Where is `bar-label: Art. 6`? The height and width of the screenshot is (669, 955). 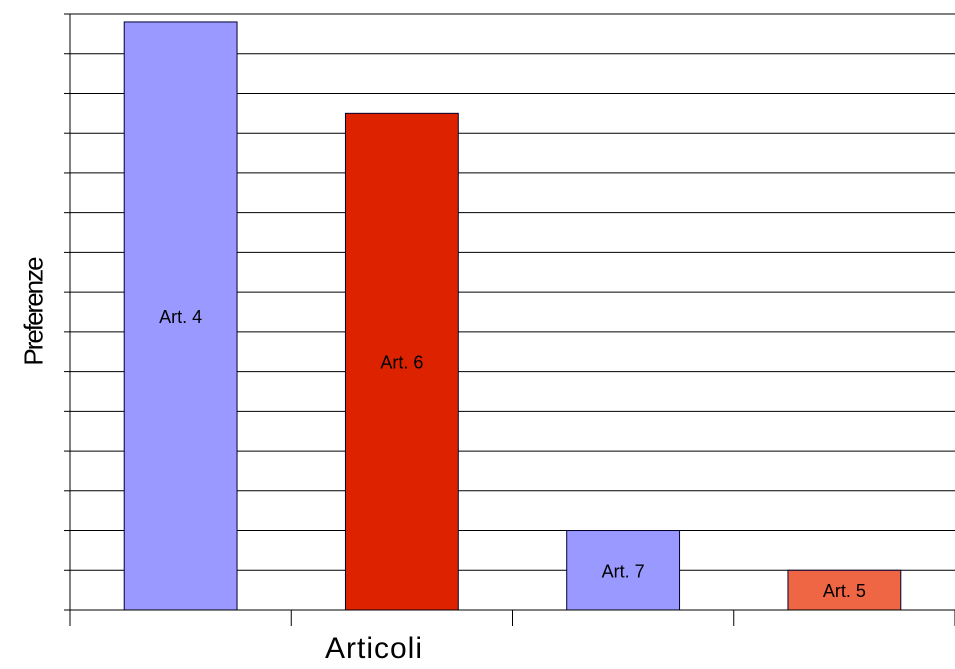
bar-label: Art. 6 is located at coordinates (401, 363).